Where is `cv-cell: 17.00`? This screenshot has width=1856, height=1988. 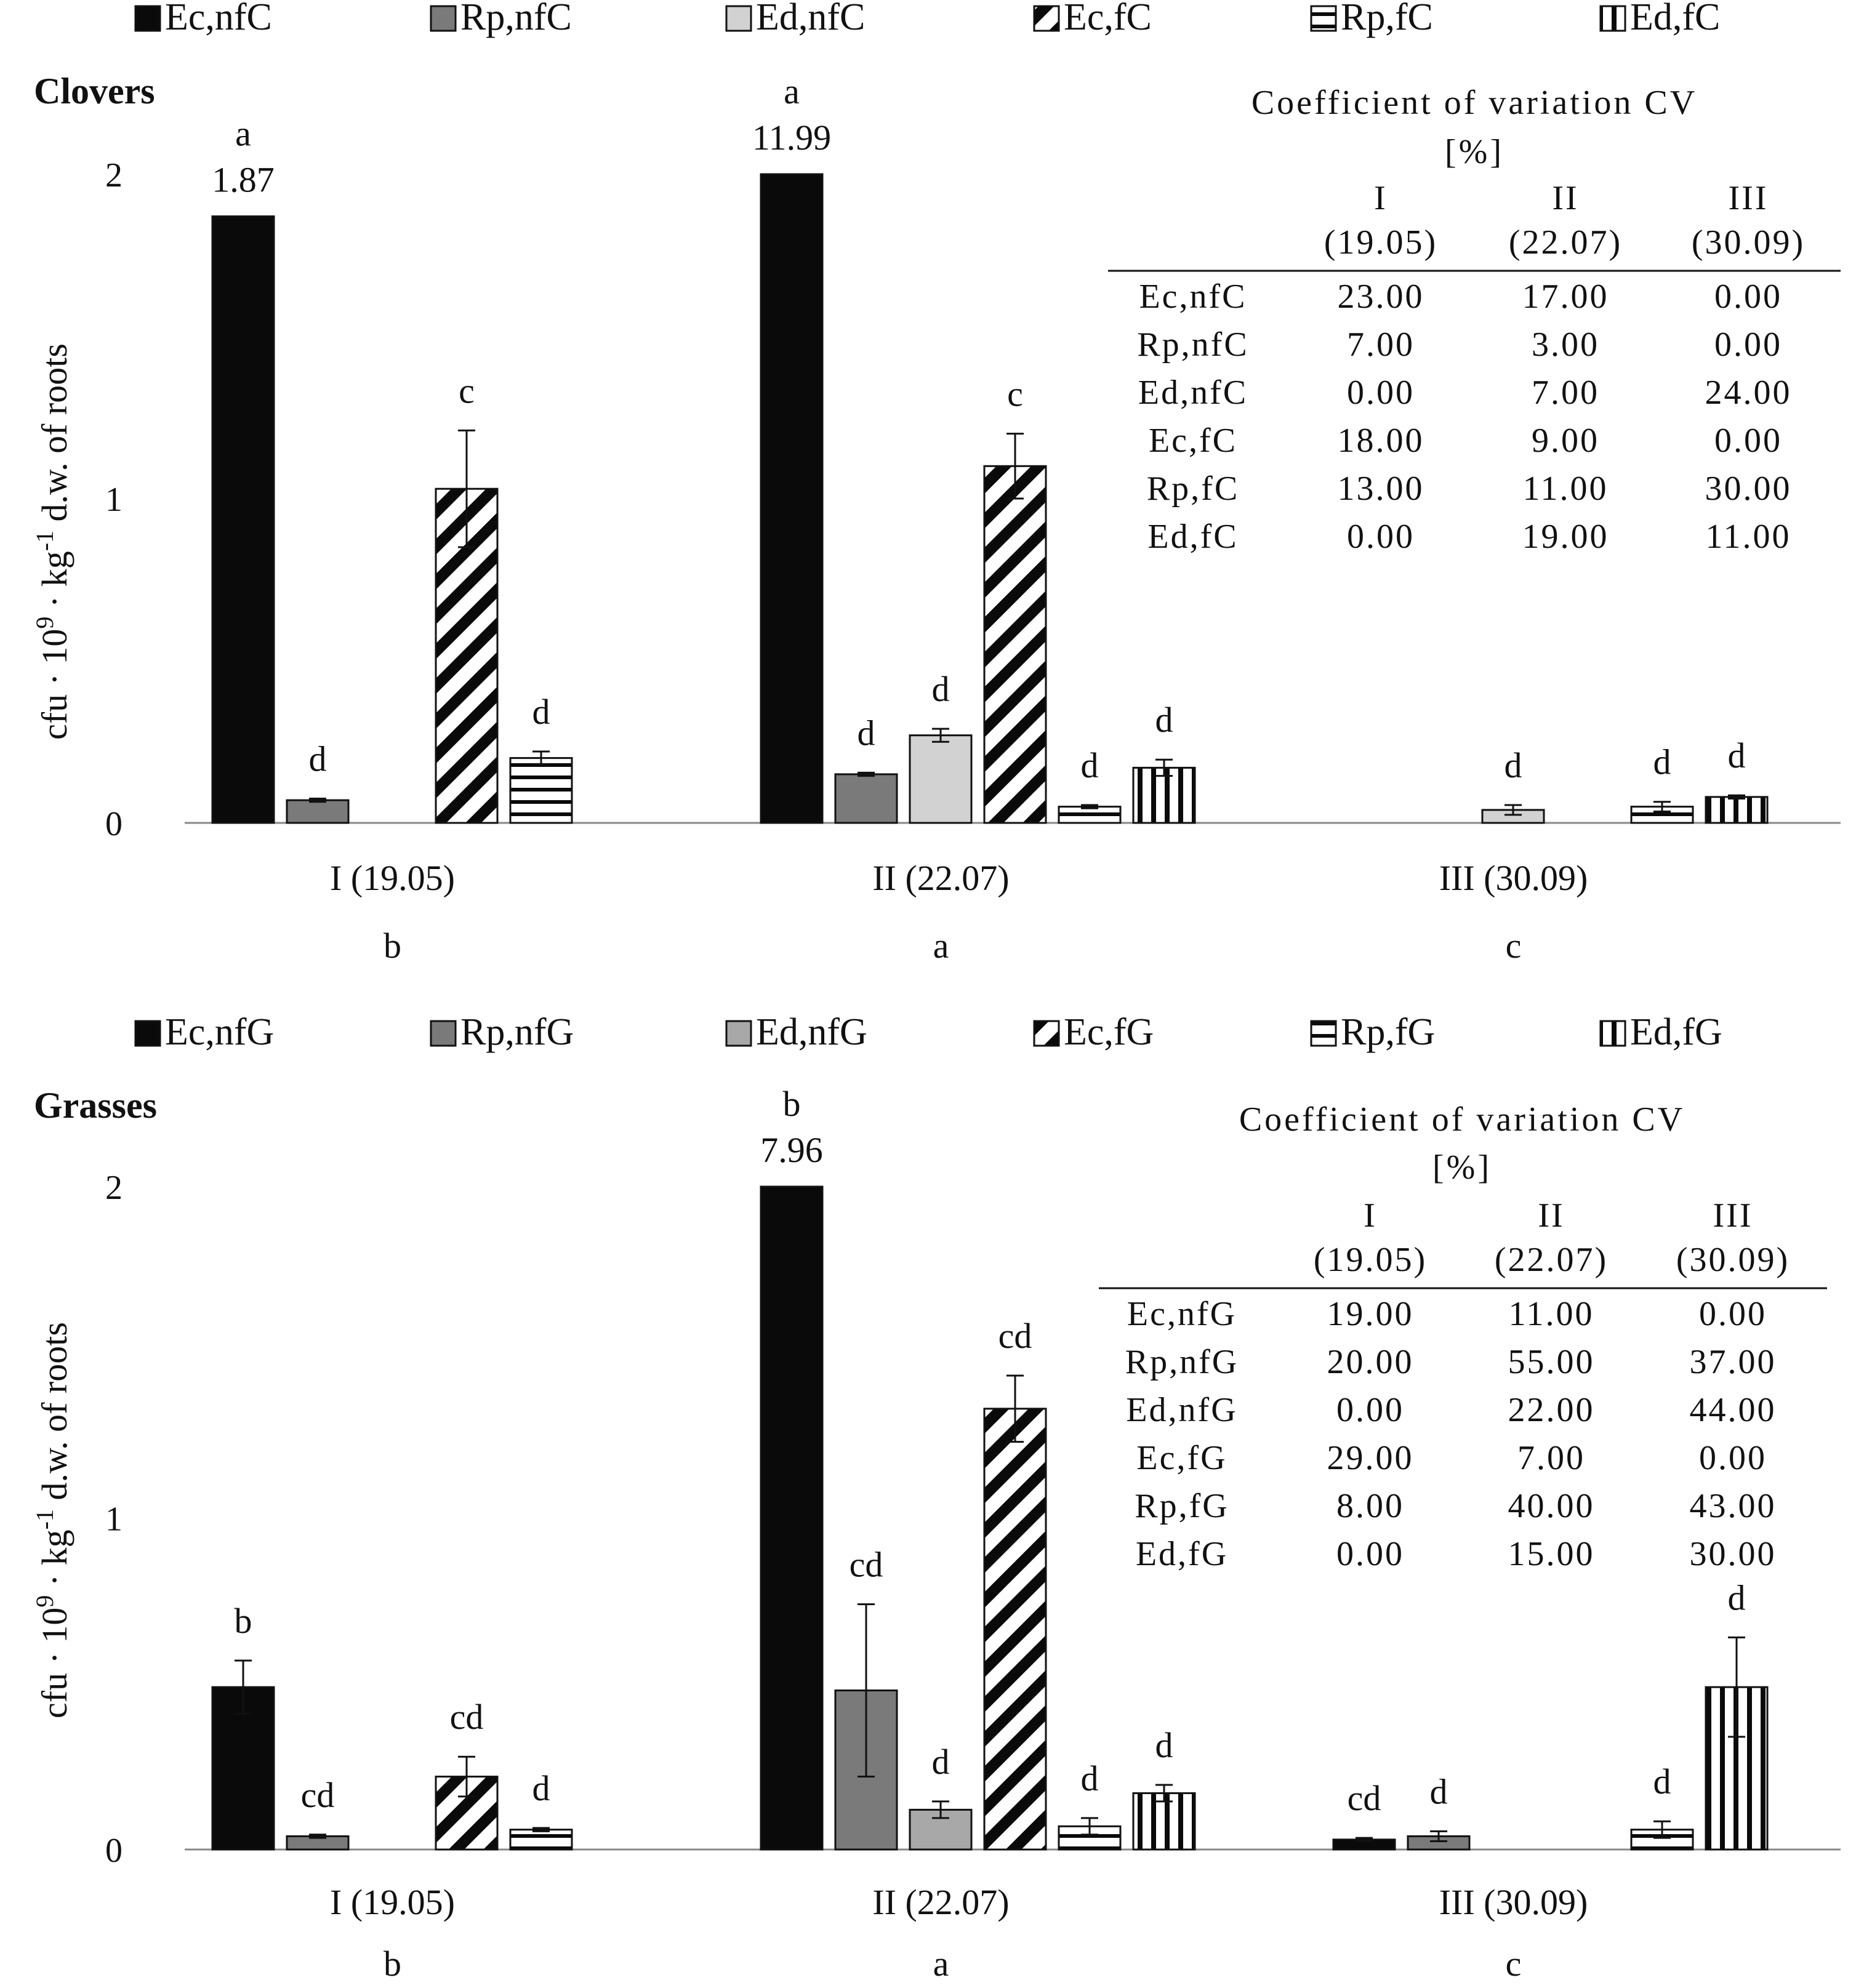
cv-cell: 17.00 is located at coordinates (1566, 297).